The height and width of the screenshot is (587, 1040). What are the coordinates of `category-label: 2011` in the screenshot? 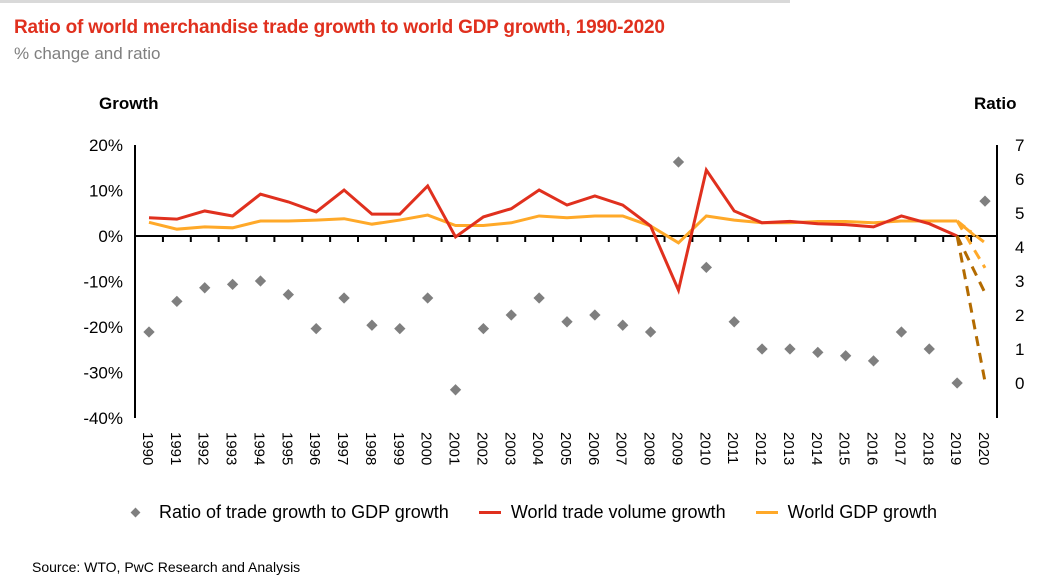 It's located at (732, 448).